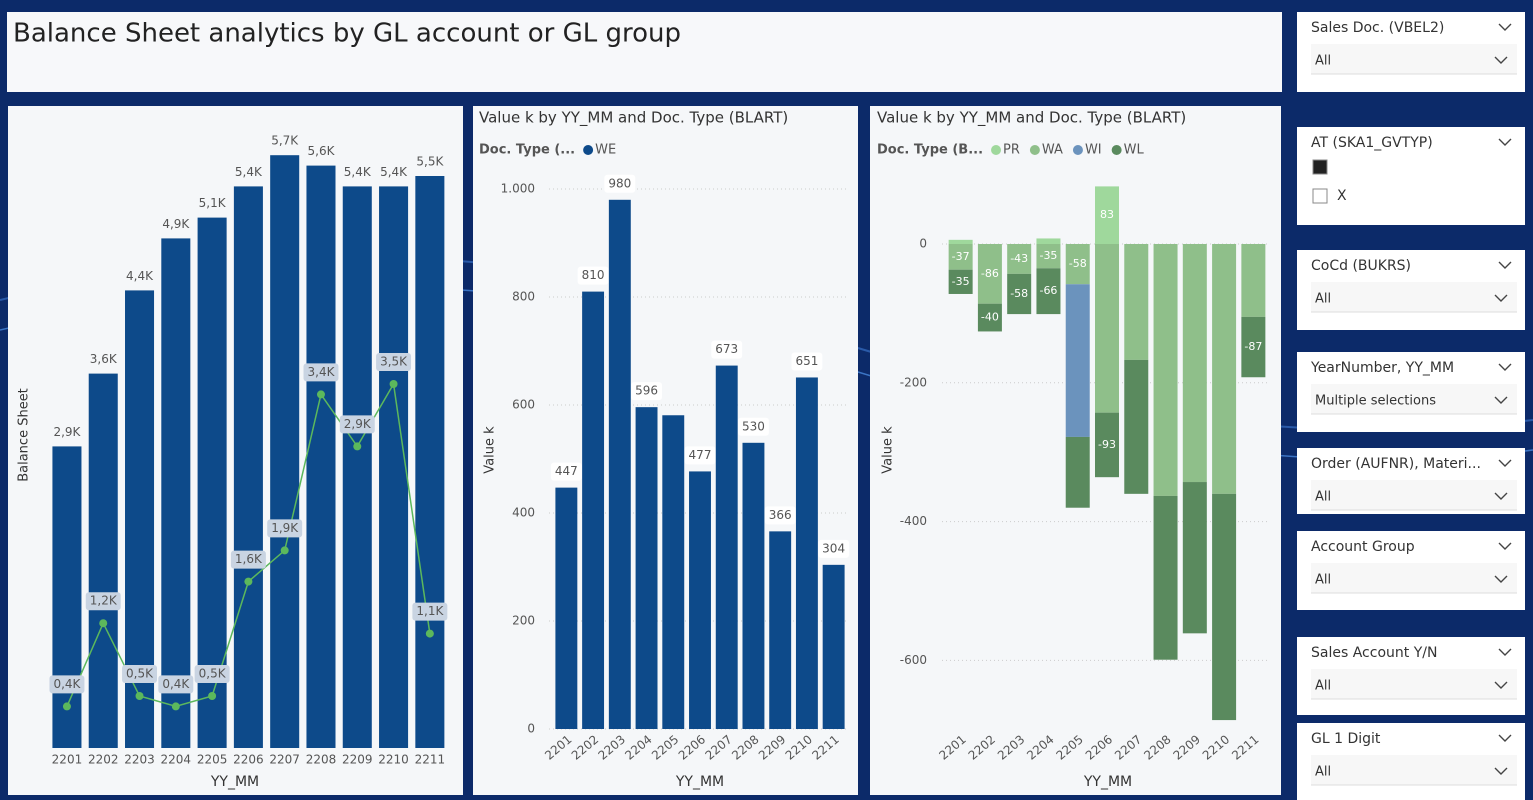 The height and width of the screenshot is (800, 1533). Describe the element at coordinates (1107, 214) in the screenshot. I see `data-label: 83` at that location.